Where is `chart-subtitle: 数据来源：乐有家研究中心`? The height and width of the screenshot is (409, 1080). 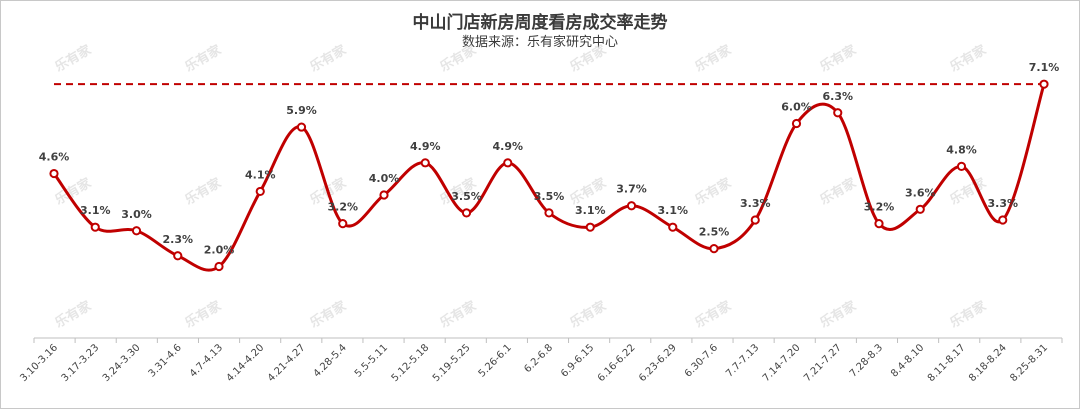
chart-subtitle: 数据来源：乐有家研究中心 is located at coordinates (539, 42).